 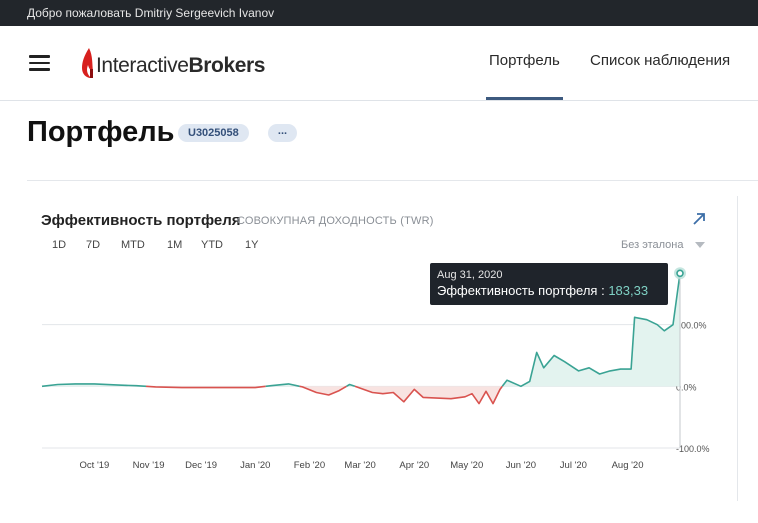 I want to click on logo-part-1: Interactive, so click(x=142, y=65).